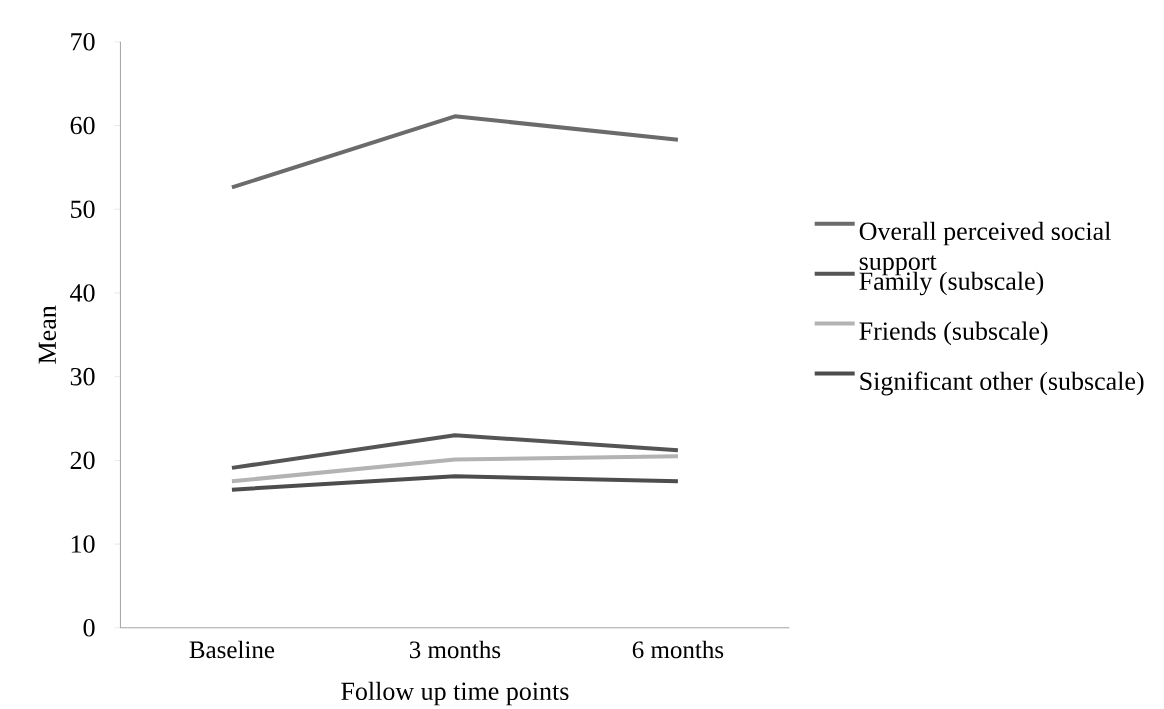 The width and height of the screenshot is (1164, 709). What do you see at coordinates (232, 649) in the screenshot?
I see `x-tick-label: Baseline` at bounding box center [232, 649].